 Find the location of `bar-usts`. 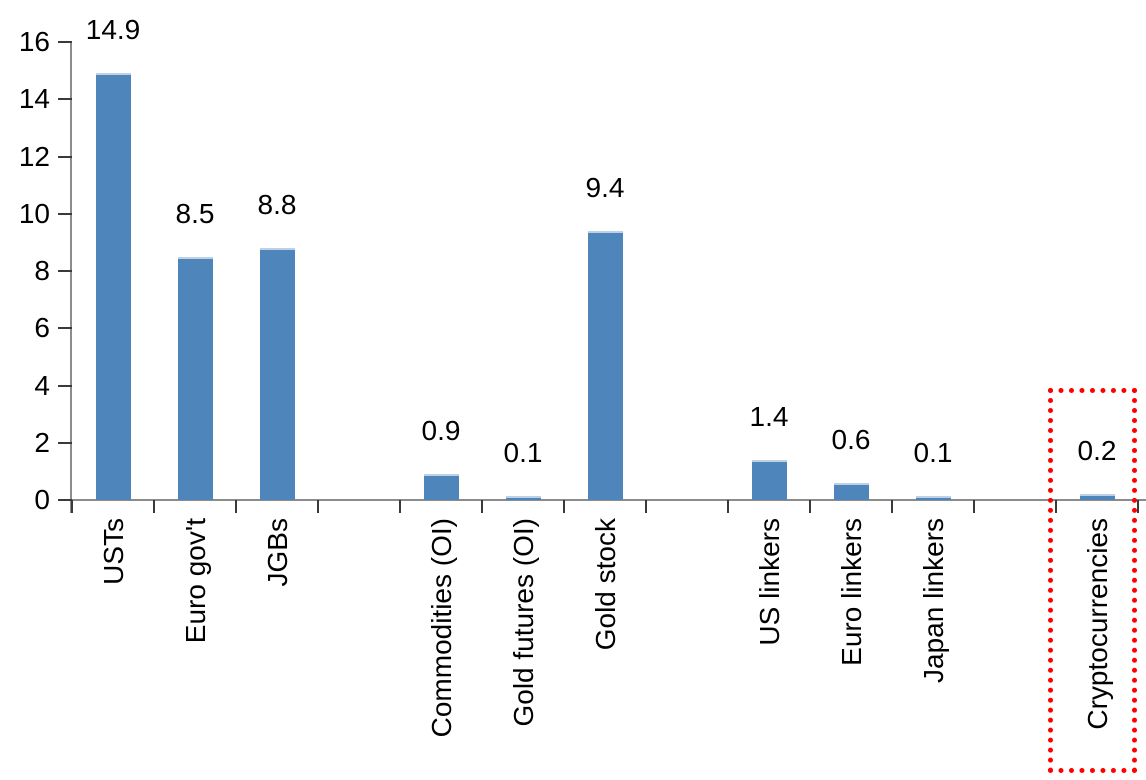

bar-usts is located at coordinates (113, 286).